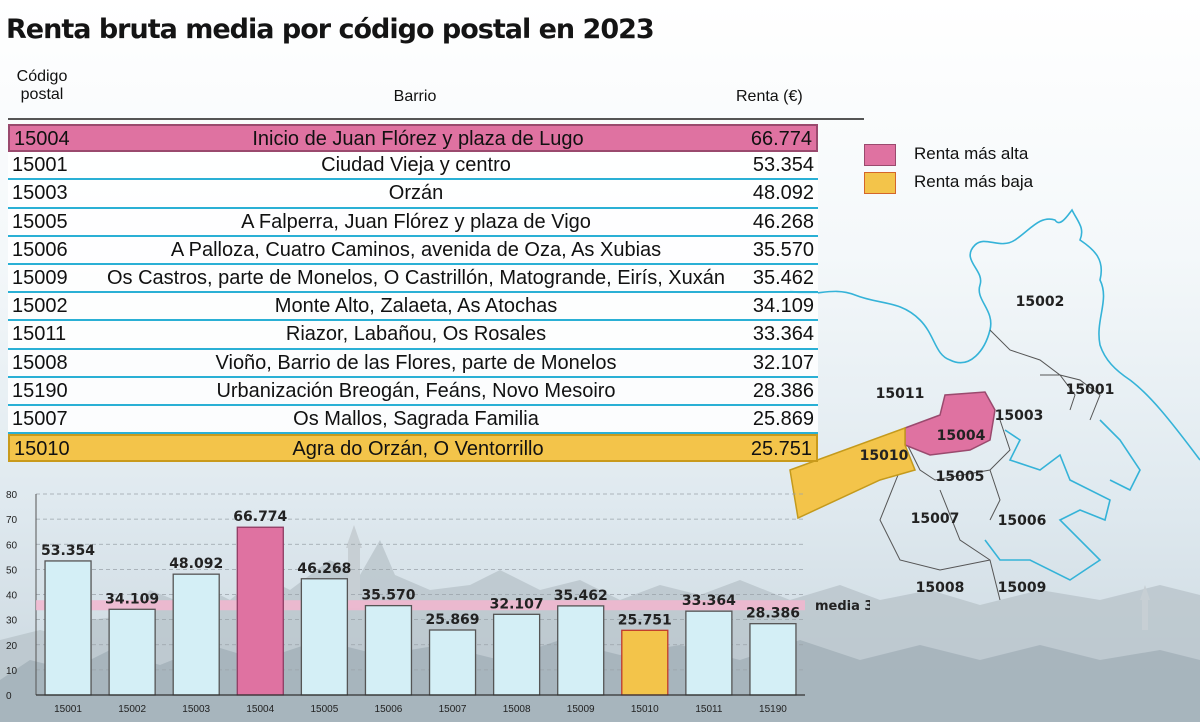  I want to click on map-label-15004: 15004, so click(961, 436).